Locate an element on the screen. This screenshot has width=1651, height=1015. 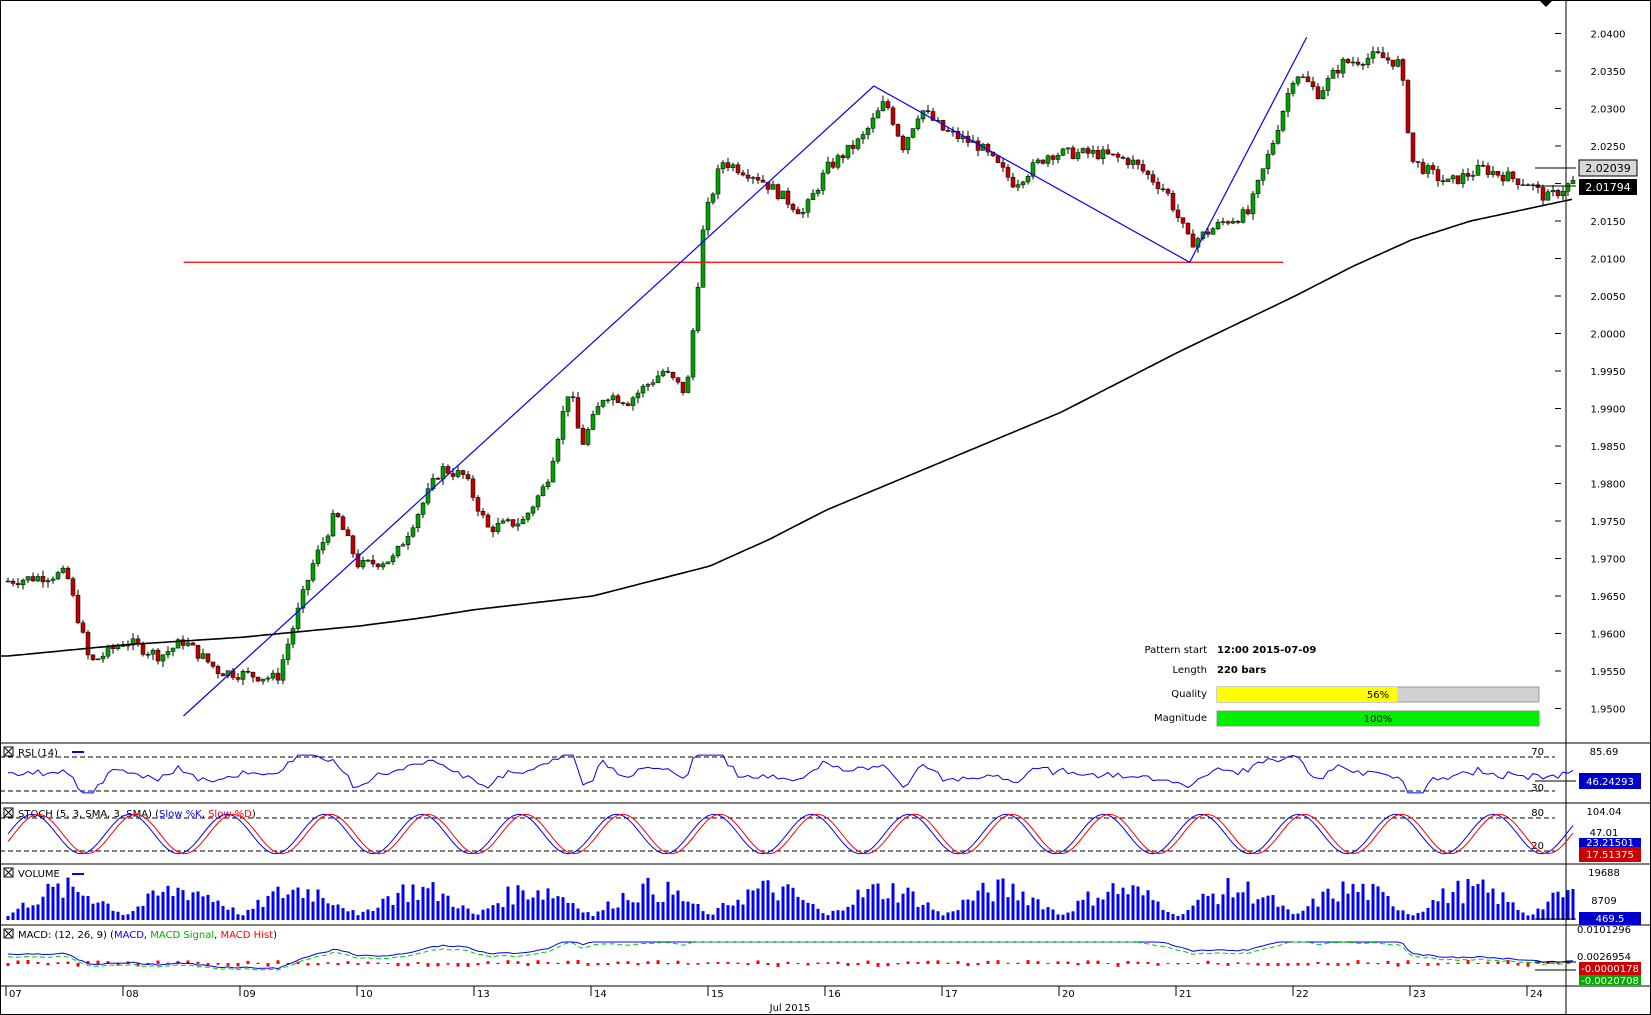
scroll-arrow-icon is located at coordinates (1546, 3).